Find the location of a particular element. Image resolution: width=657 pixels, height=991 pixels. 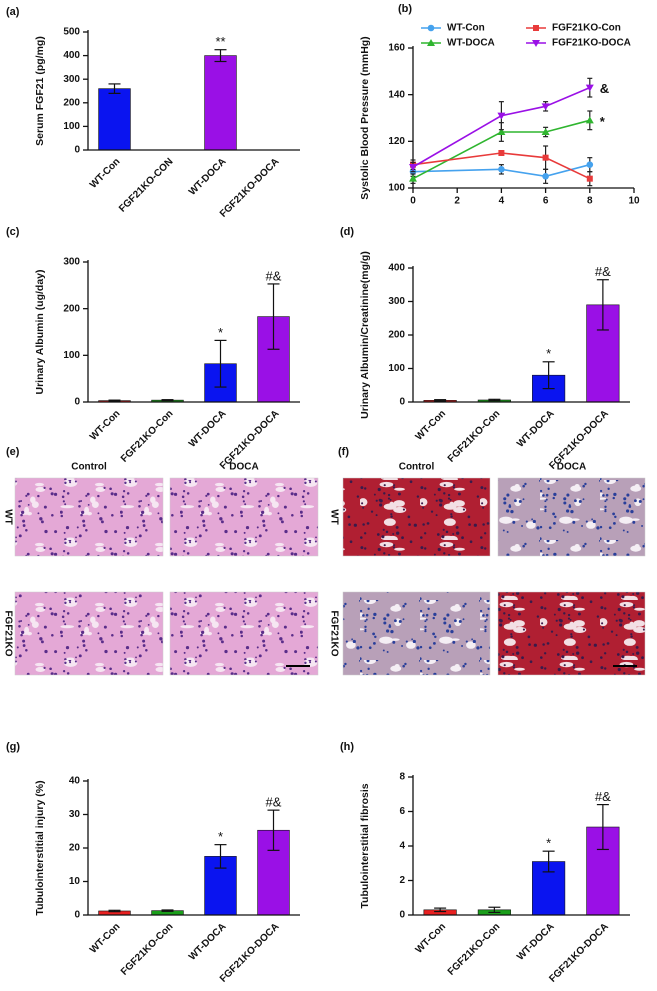

panel-label: (f) is located at coordinates (343, 452).